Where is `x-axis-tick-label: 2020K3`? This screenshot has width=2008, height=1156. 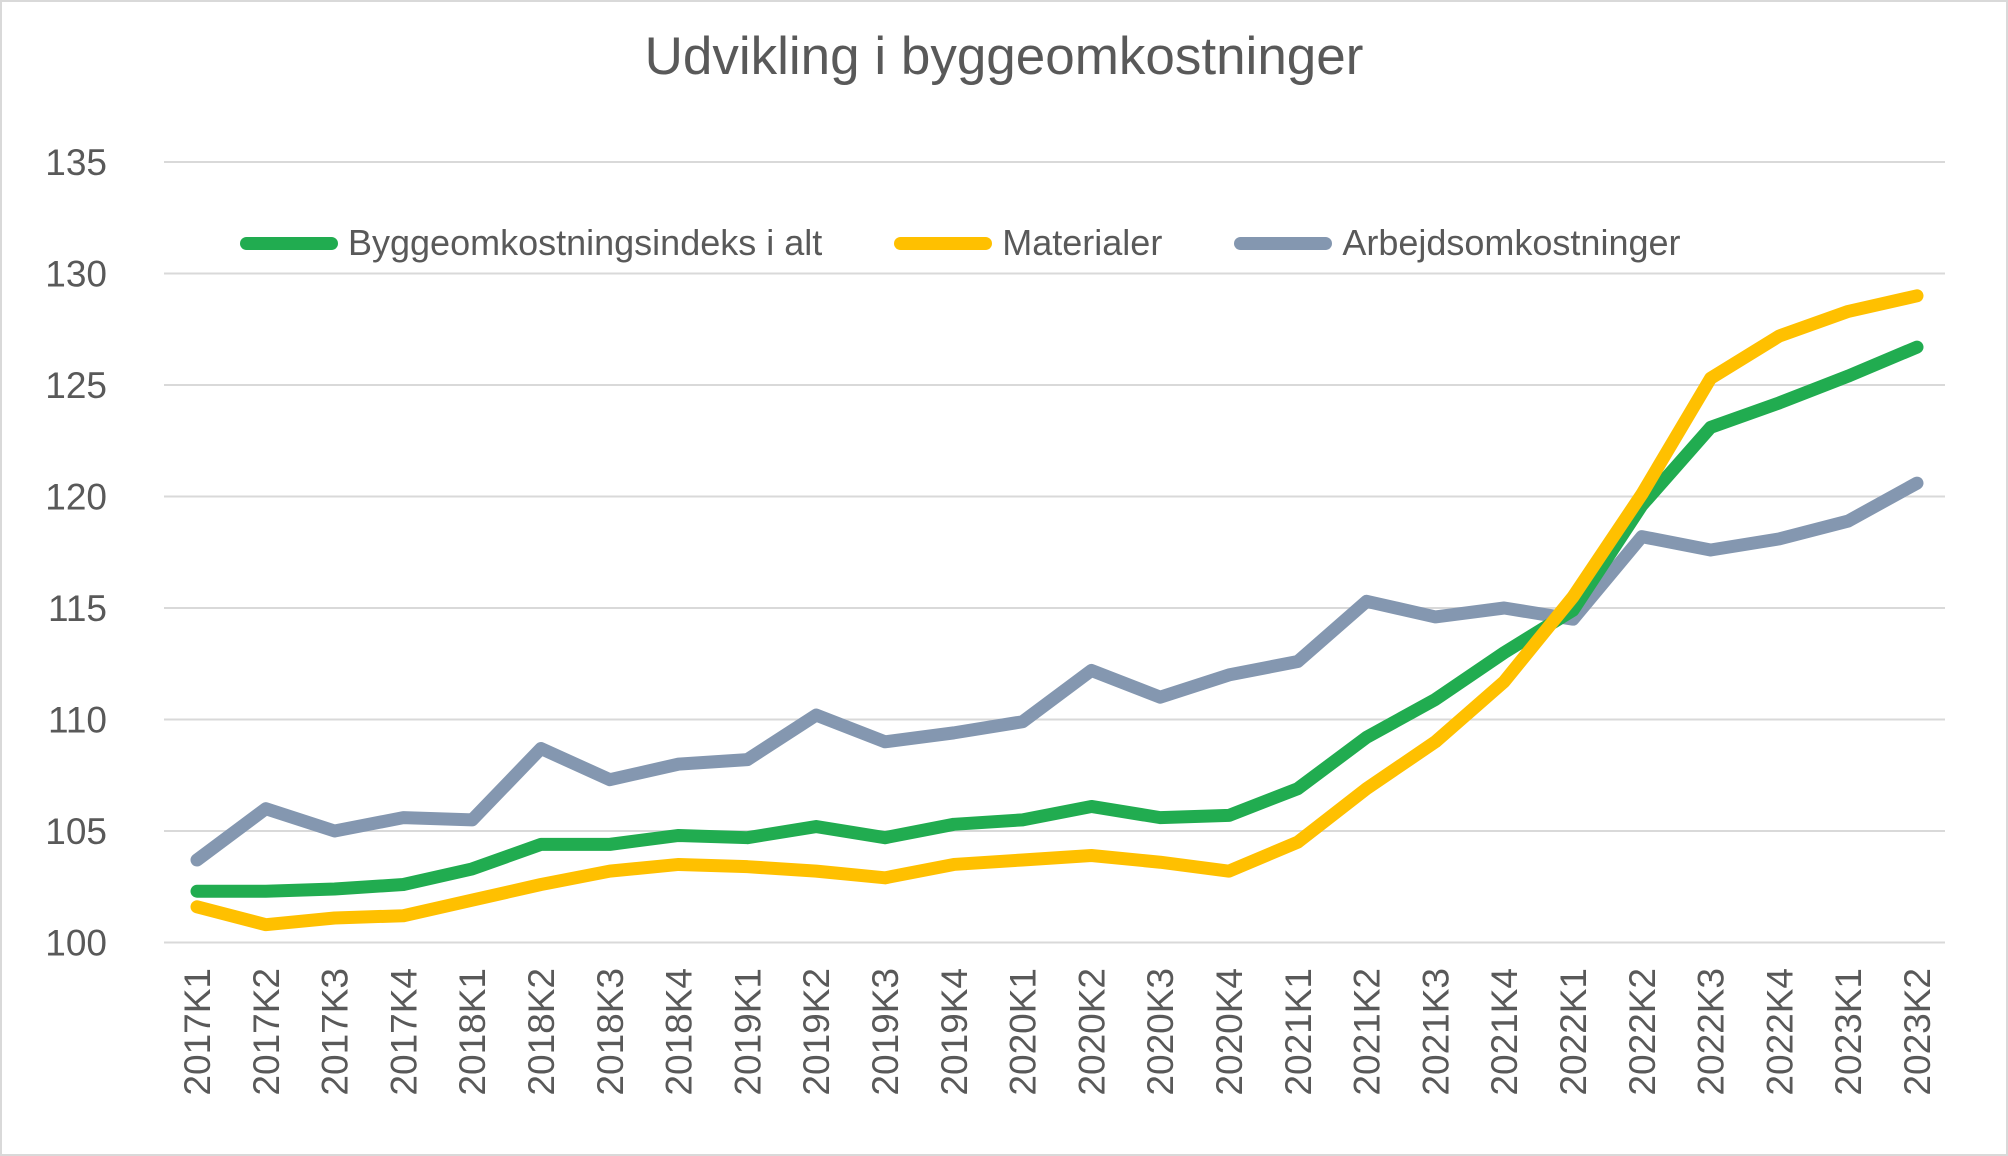
x-axis-tick-label: 2020K3 is located at coordinates (1160, 1032).